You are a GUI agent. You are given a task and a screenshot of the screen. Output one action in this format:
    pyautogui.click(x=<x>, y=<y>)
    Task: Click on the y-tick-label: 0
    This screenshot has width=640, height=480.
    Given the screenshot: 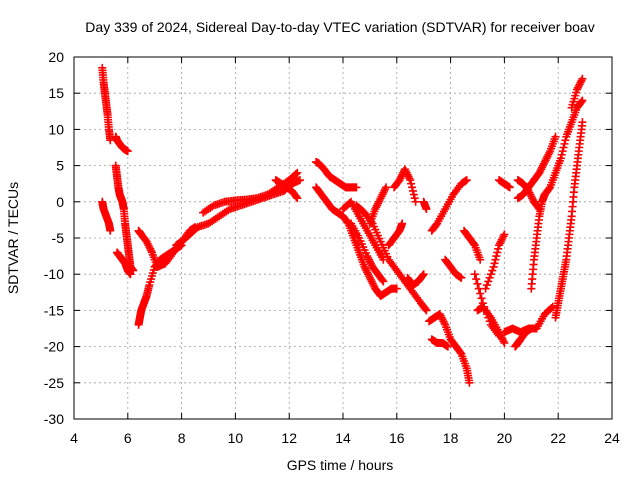 What is the action you would take?
    pyautogui.click(x=60, y=202)
    